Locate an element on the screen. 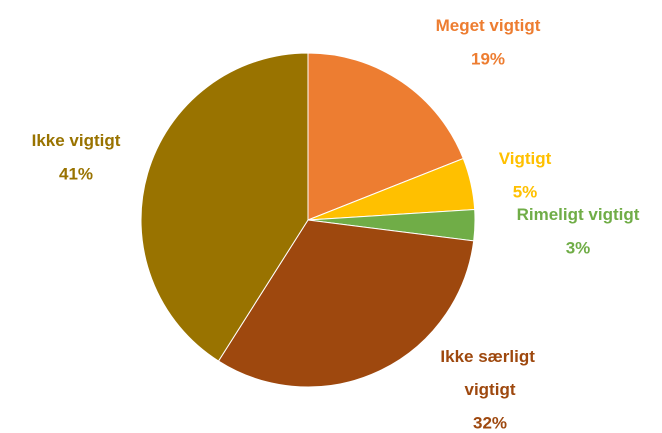 This screenshot has height=433, width=662. value-label: 19% is located at coordinates (488, 58).